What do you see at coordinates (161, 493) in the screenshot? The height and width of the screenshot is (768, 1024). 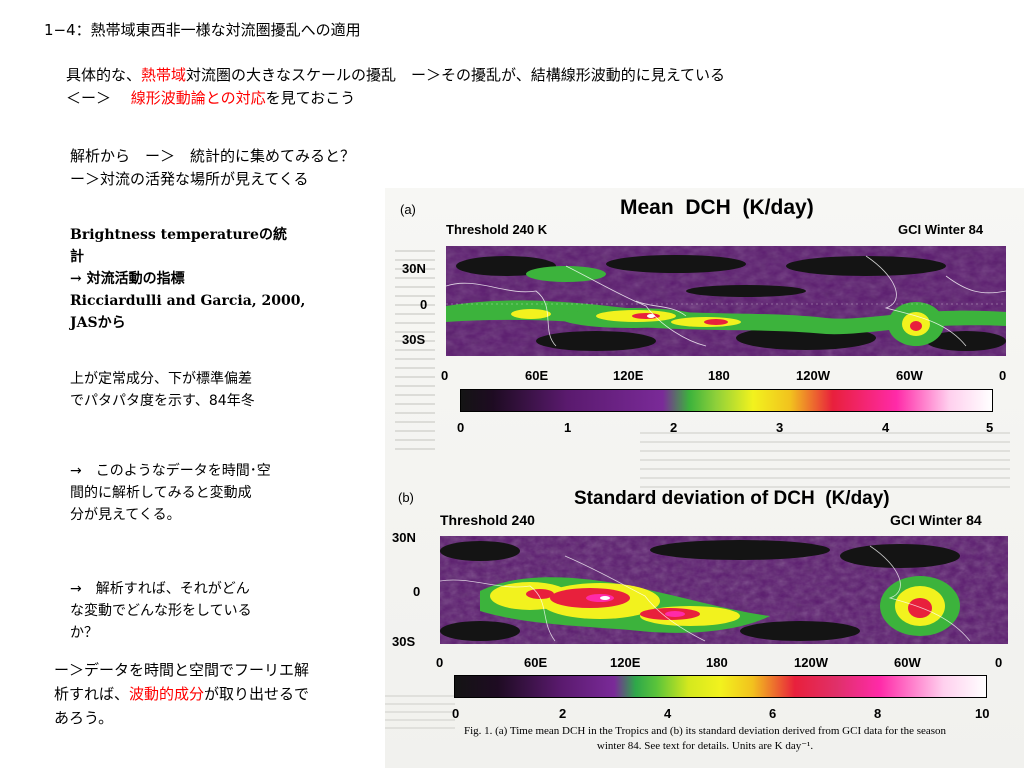 I see `timespace-line: 間的に解析してみると変動成` at bounding box center [161, 493].